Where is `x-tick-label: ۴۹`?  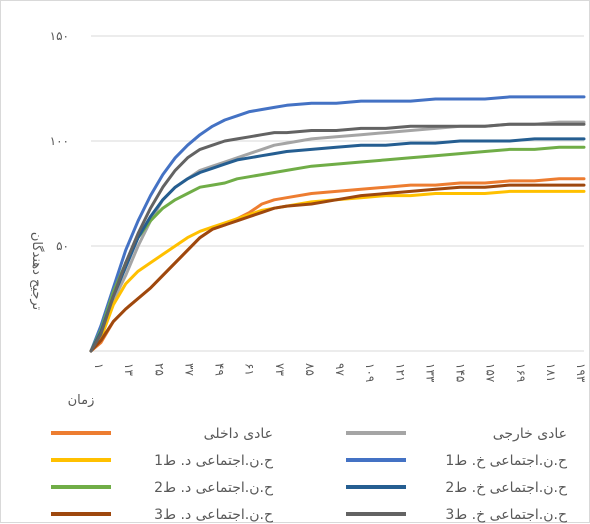
x-tick-label: ۴۹ is located at coordinates (220, 369).